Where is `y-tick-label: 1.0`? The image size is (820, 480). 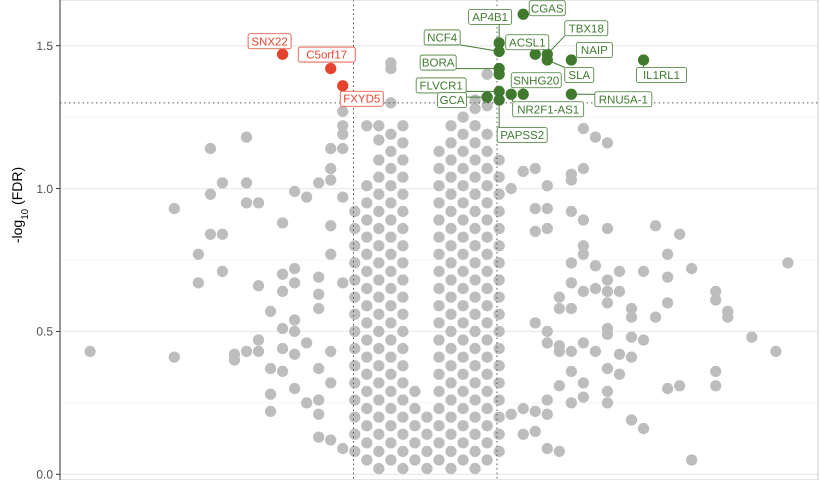 y-tick-label: 1.0 is located at coordinates (45, 189).